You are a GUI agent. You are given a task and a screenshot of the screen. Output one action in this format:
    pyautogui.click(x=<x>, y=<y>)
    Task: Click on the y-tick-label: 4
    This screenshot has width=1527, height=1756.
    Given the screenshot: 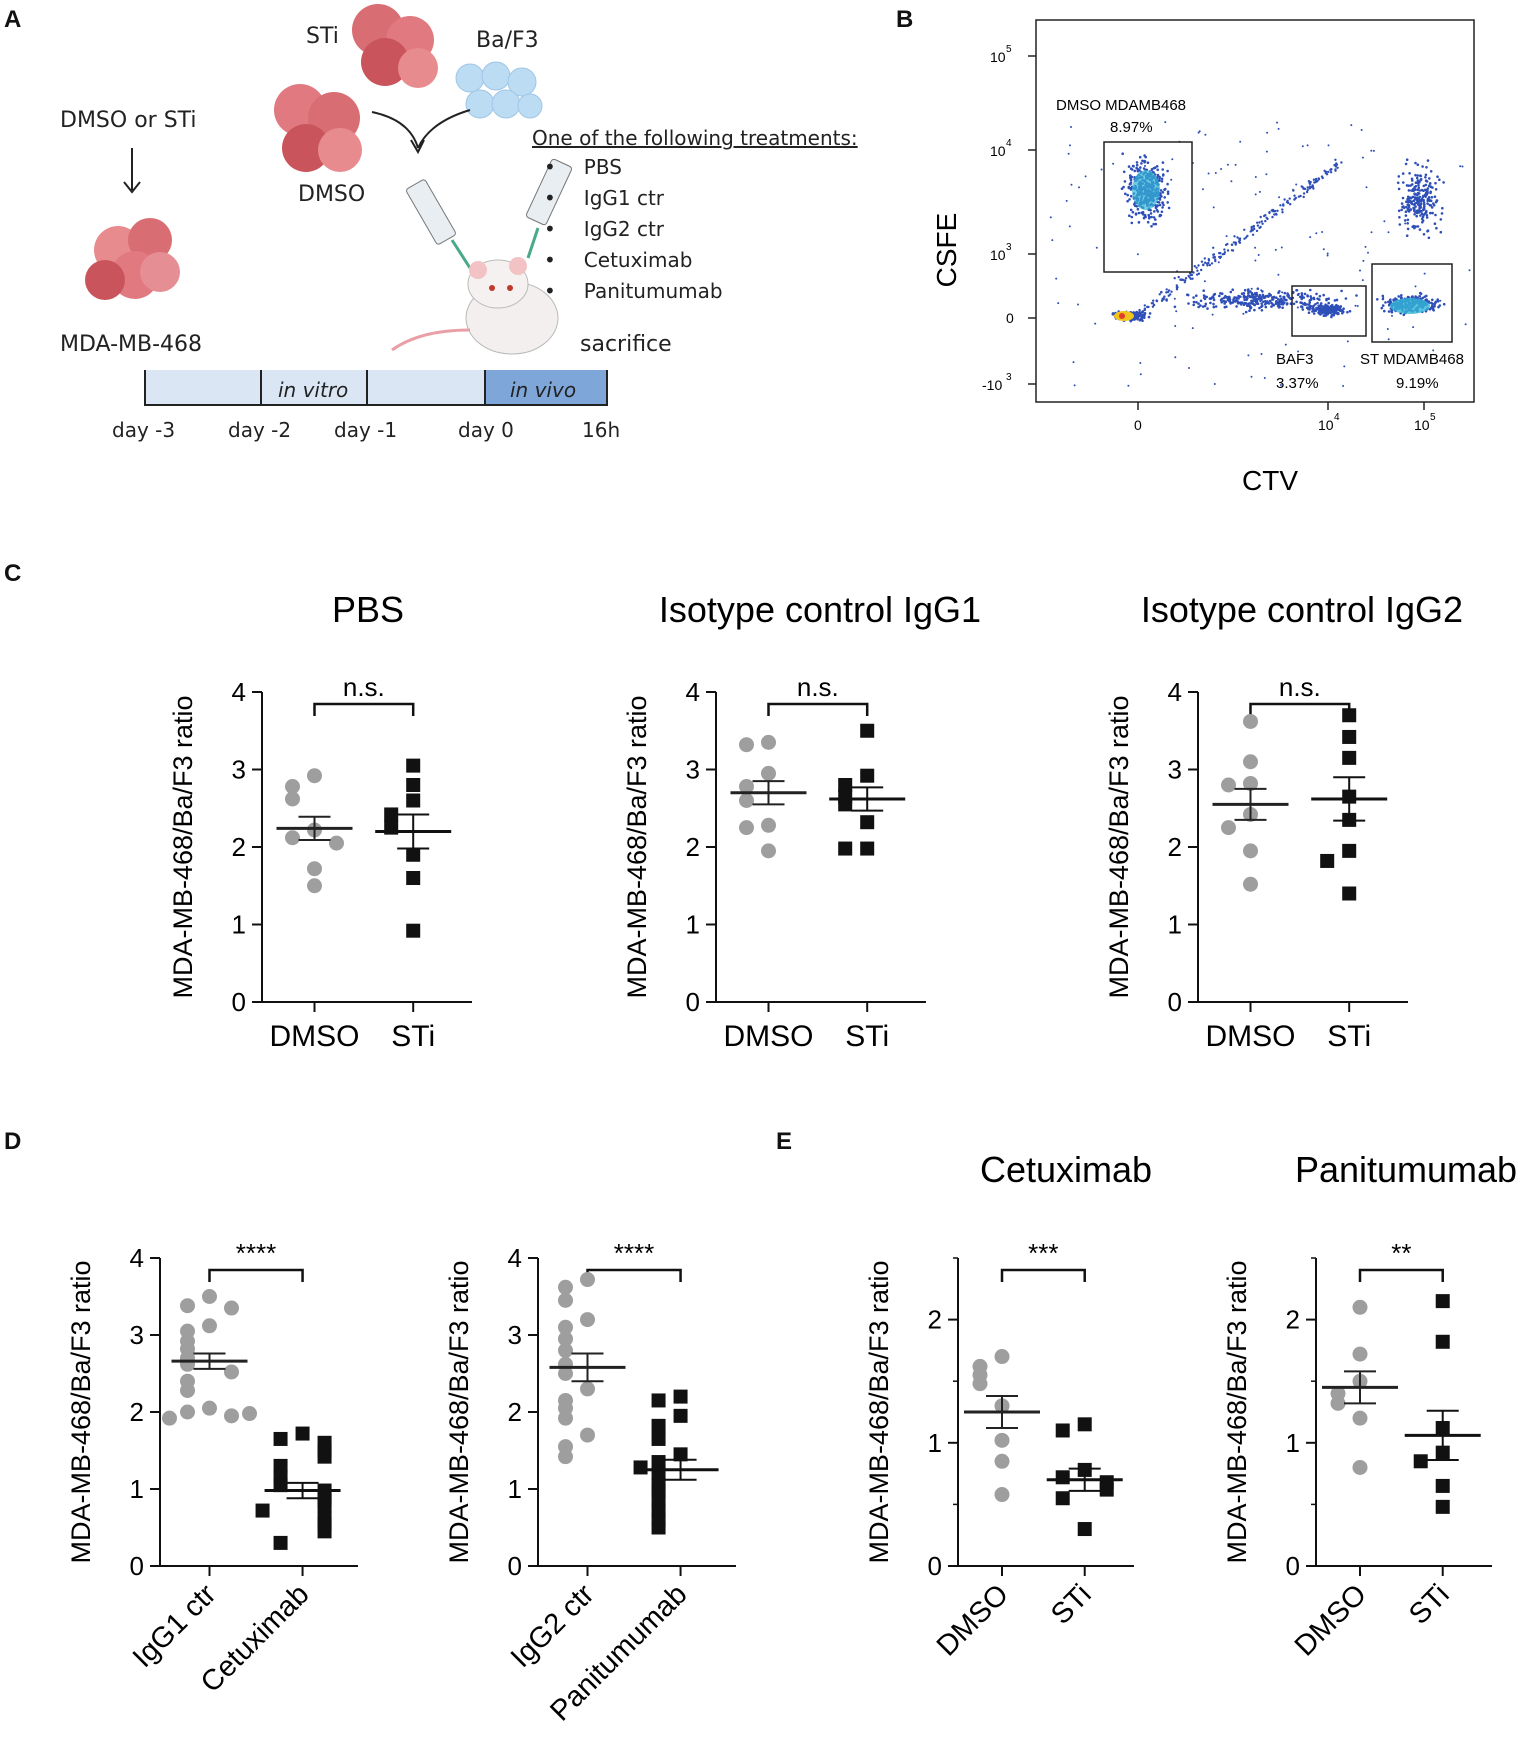 What is the action you would take?
    pyautogui.click(x=137, y=1258)
    